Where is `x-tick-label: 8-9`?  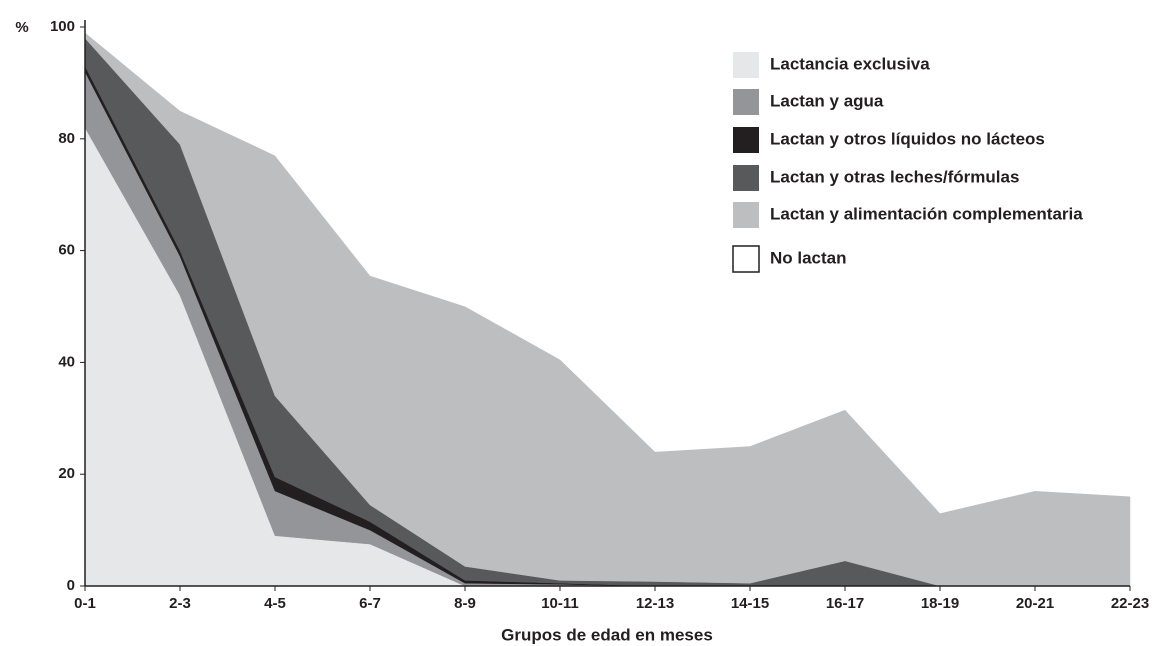
x-tick-label: 8-9 is located at coordinates (465, 603).